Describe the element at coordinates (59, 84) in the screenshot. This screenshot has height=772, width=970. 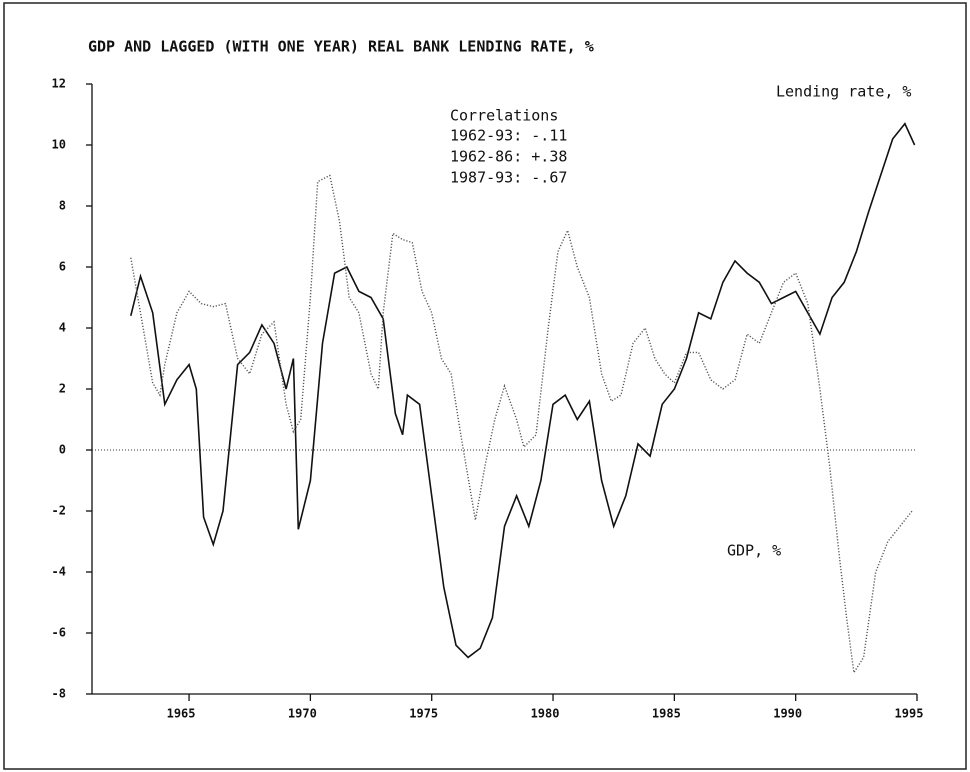
I see `y-tick-label: 12` at that location.